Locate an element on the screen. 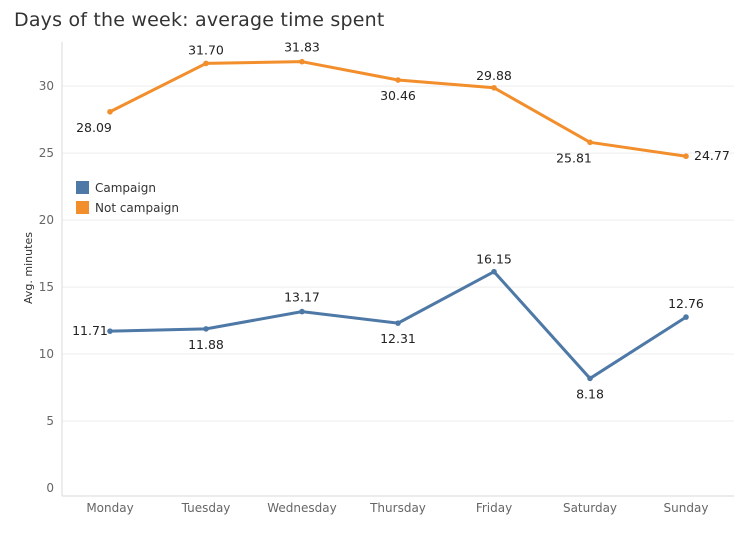 The height and width of the screenshot is (534, 739). legend-label: Not campaign is located at coordinates (137, 208).